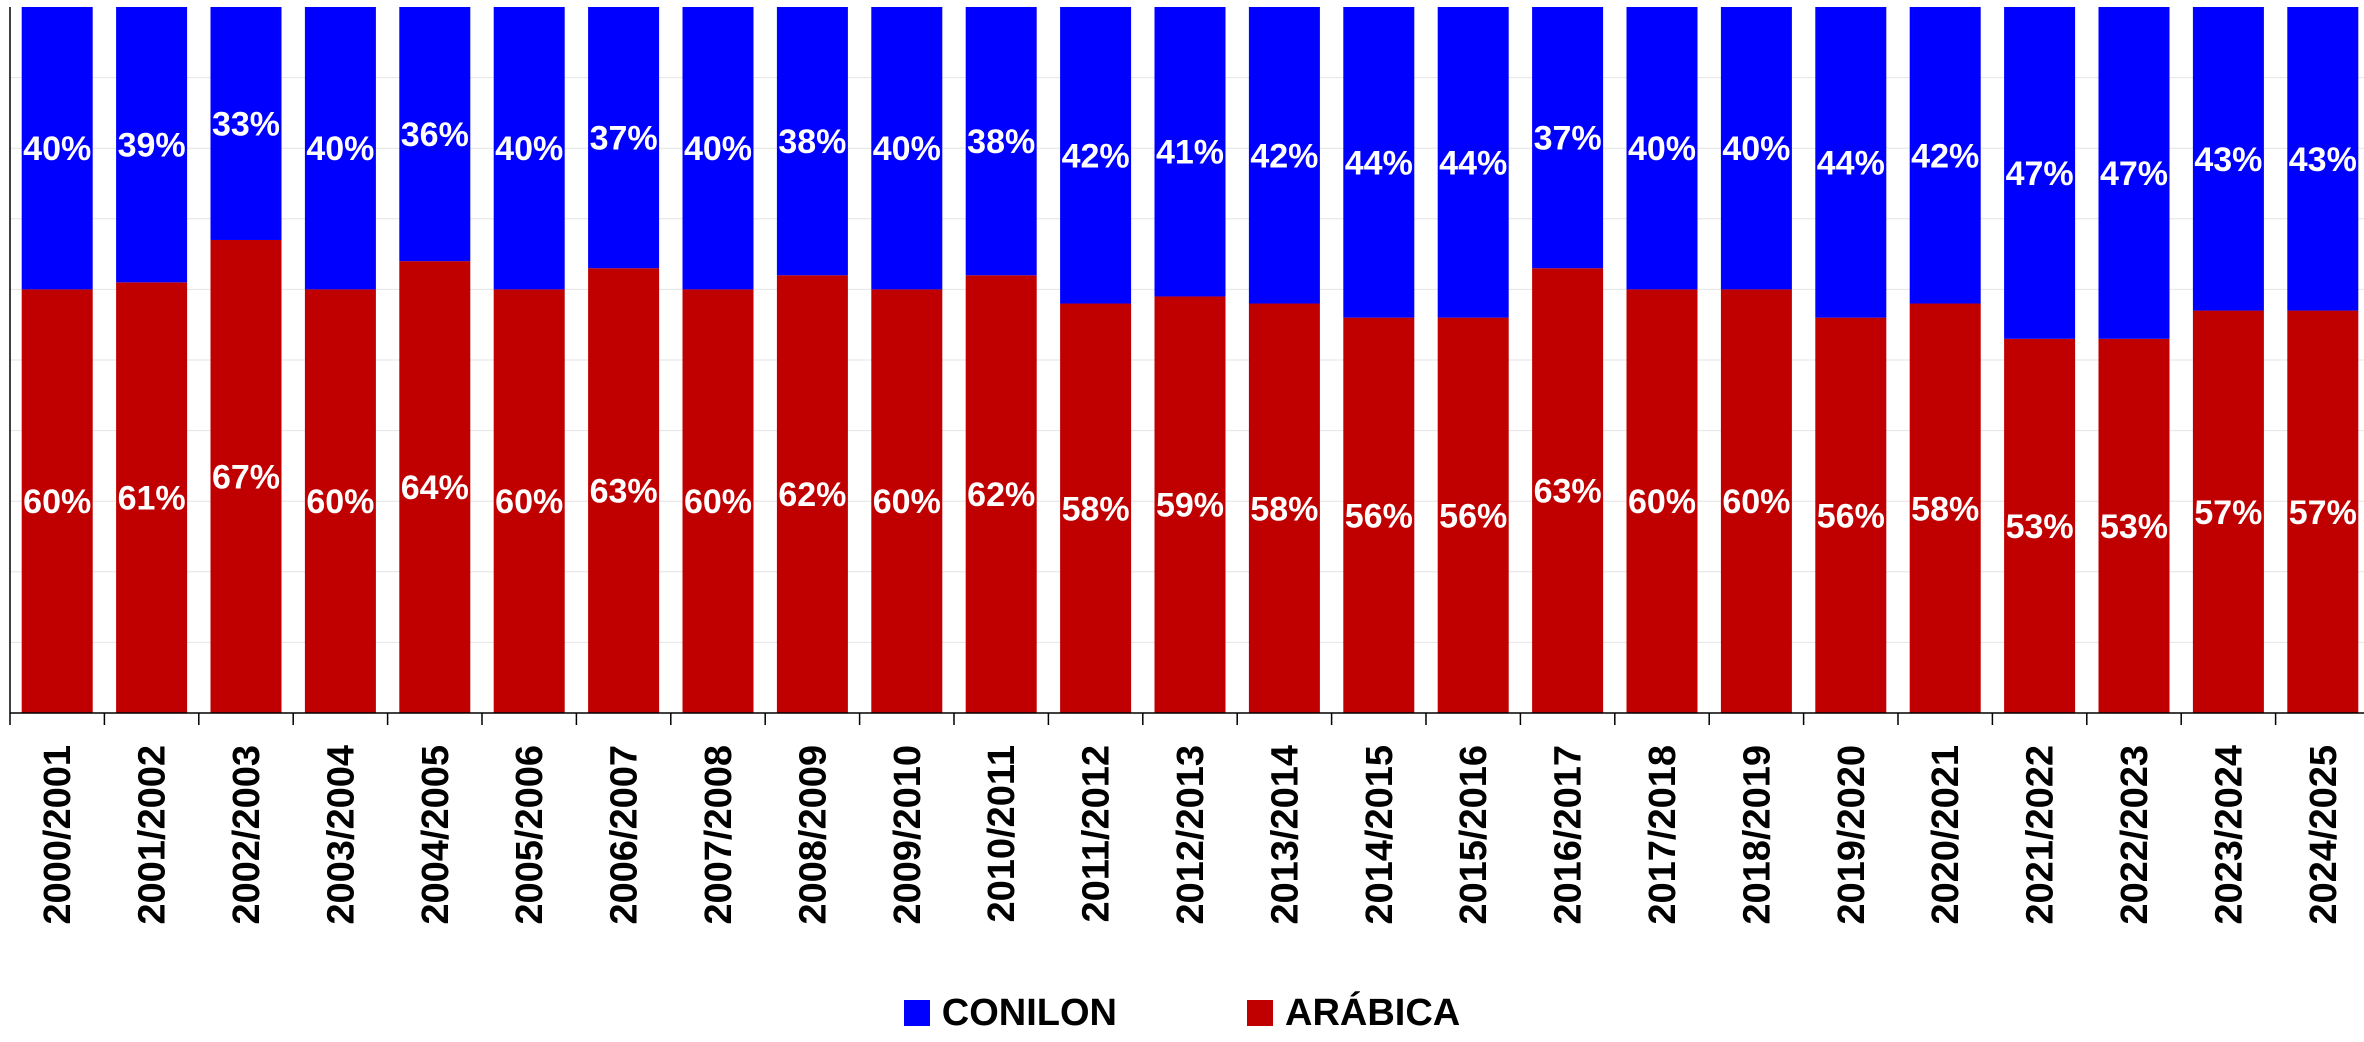  What do you see at coordinates (153, 835) in the screenshot?
I see `x-tick-label: 2001/2002` at bounding box center [153, 835].